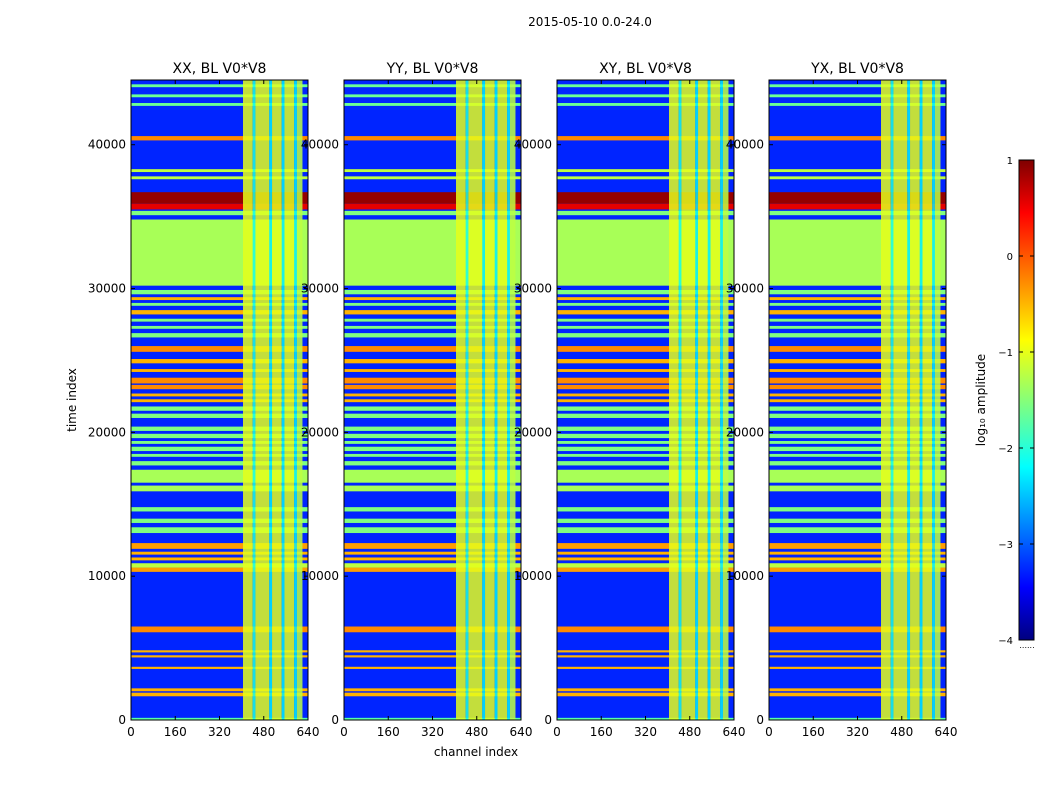  I want to click on heatmap-image, so click(432, 400).